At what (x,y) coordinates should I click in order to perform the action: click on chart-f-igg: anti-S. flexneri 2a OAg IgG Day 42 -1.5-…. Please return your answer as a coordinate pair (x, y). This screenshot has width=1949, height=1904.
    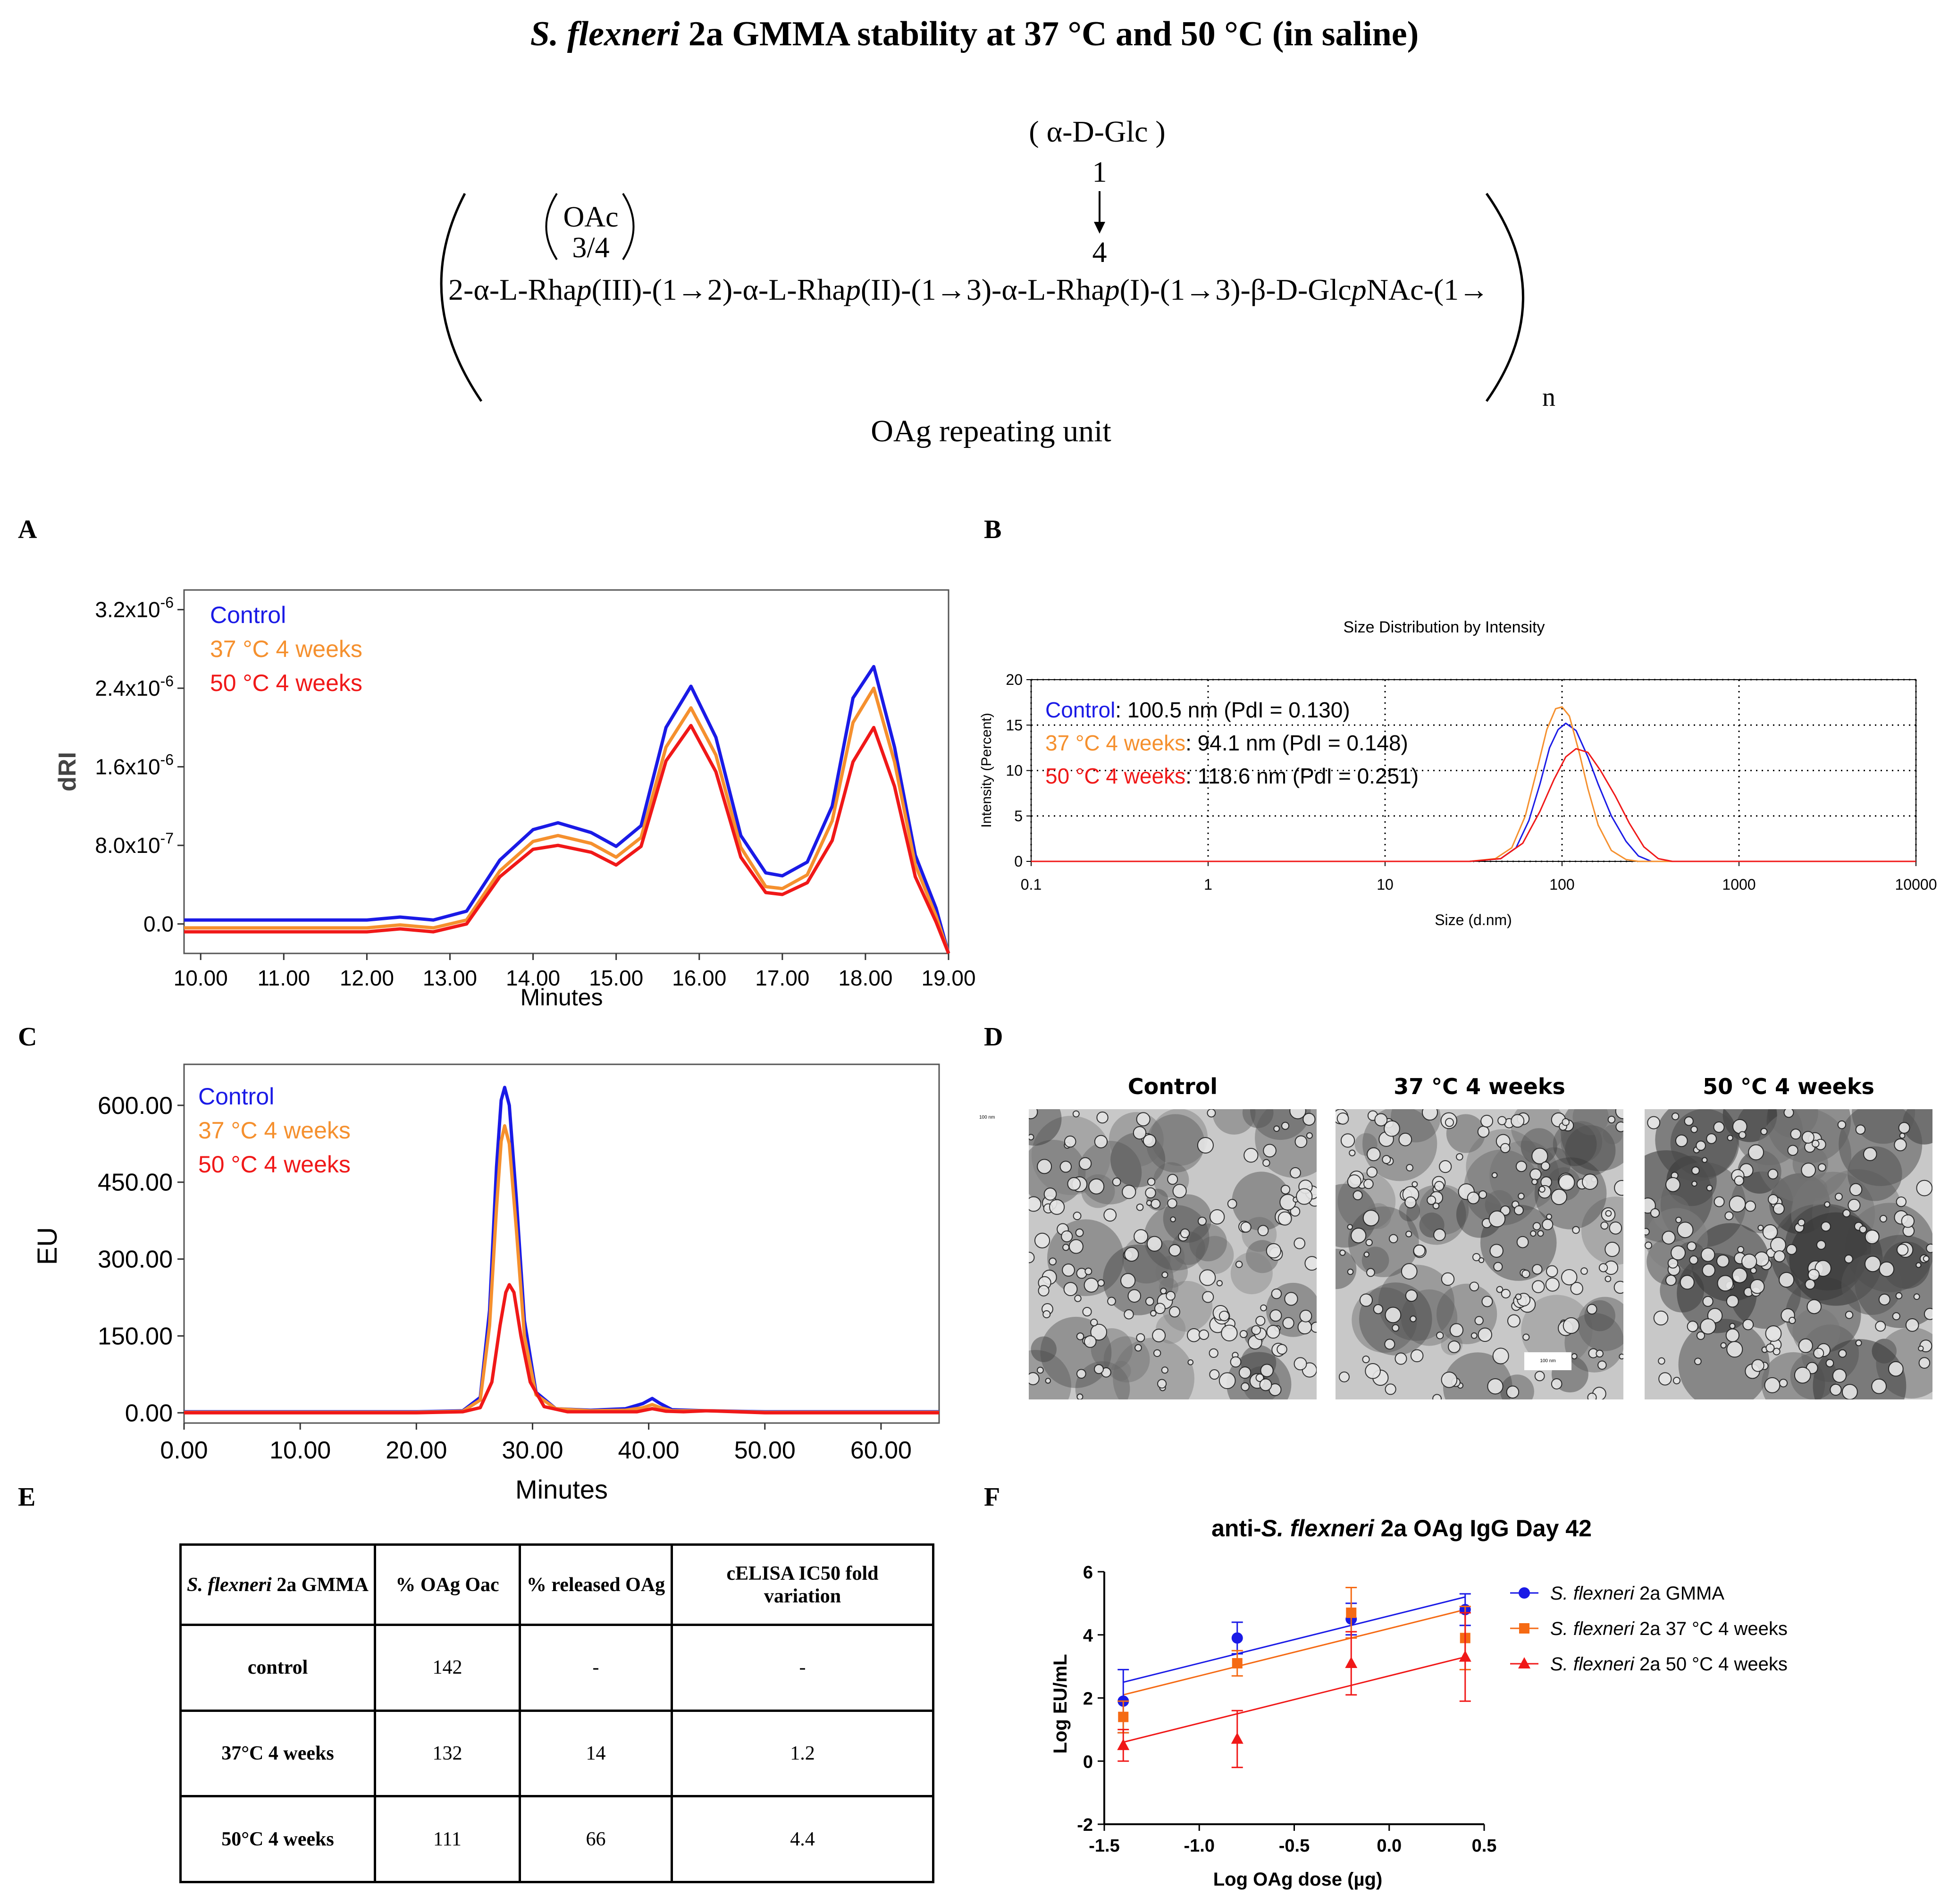
    Looking at the image, I should click on (1419, 1702).